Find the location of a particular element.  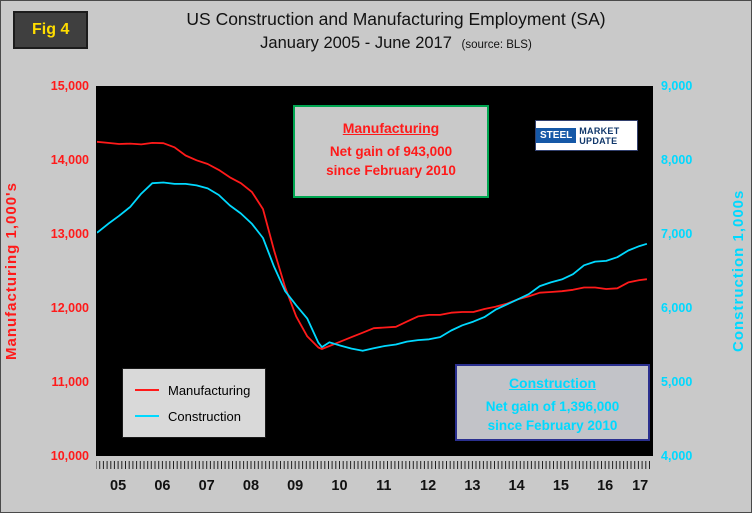

x-axis-year-label: 08 is located at coordinates (251, 486).